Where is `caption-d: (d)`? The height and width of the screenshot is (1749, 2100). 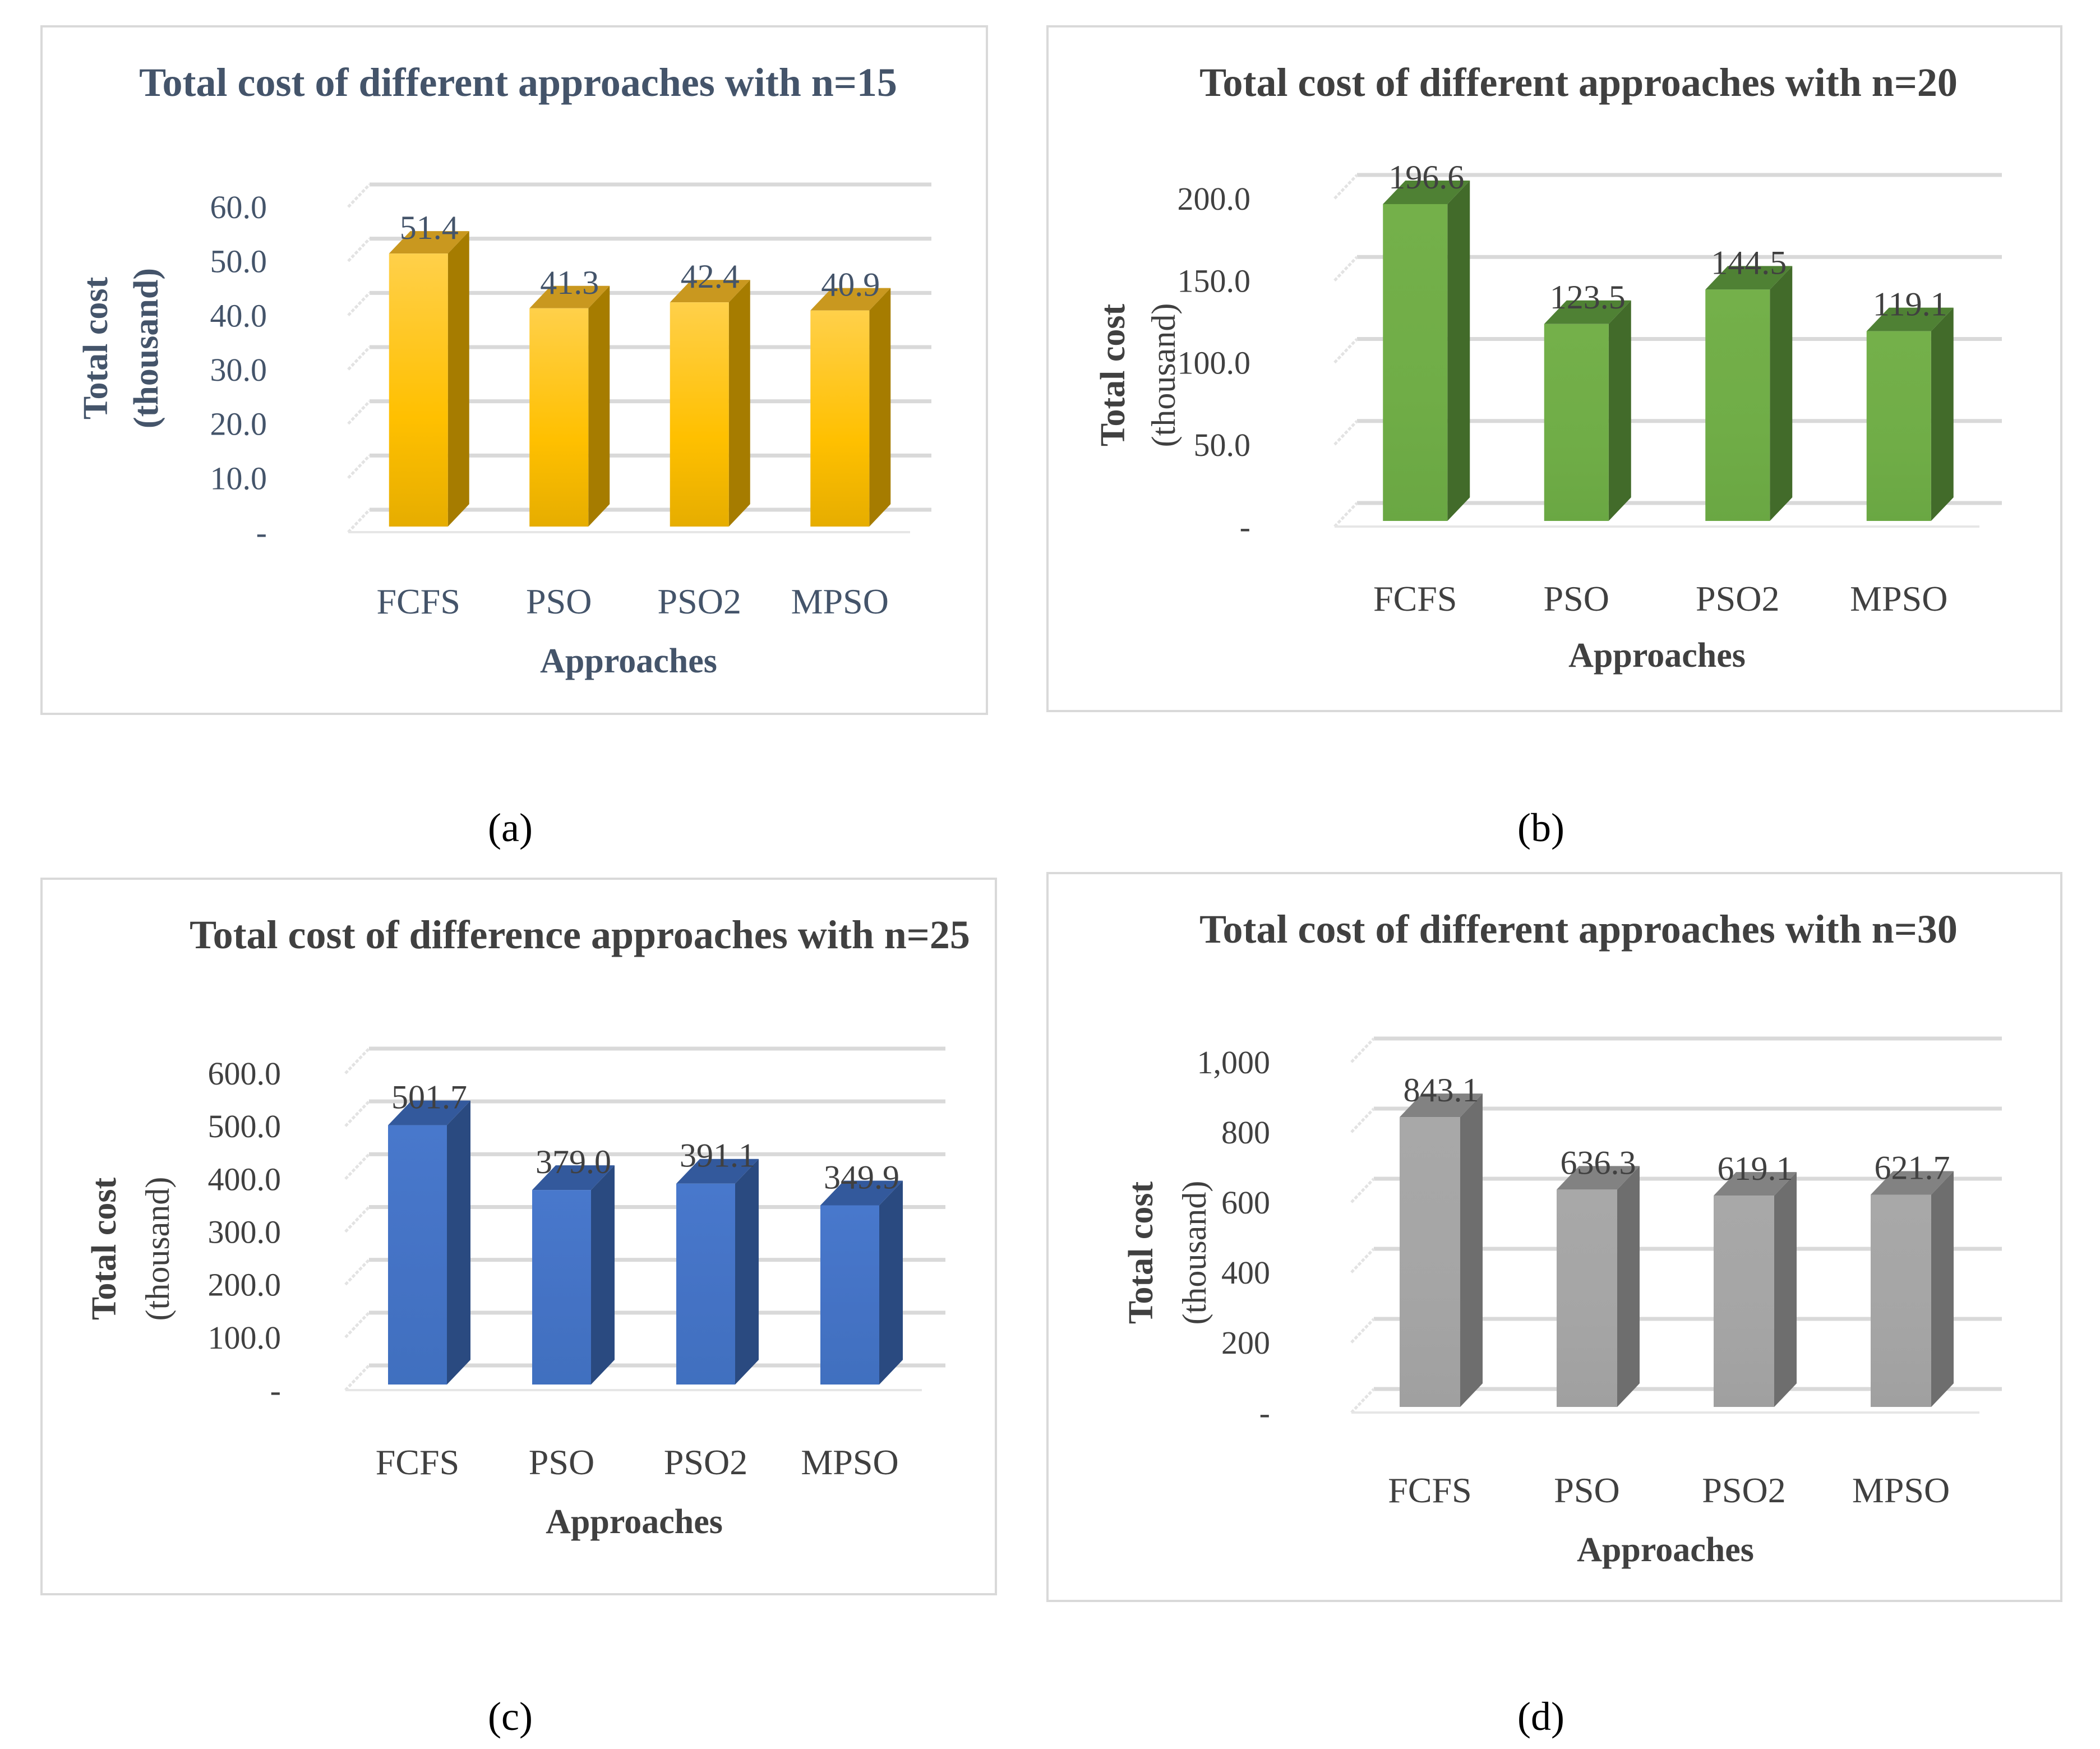 caption-d: (d) is located at coordinates (1540, 1716).